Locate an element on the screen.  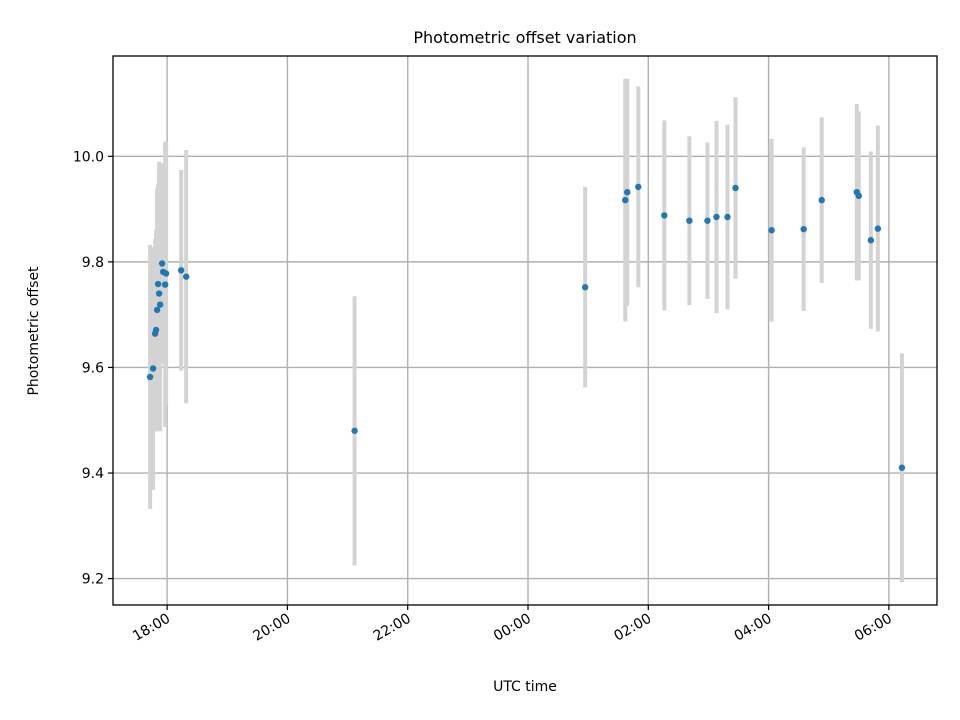
y-tick-label: 10.0 is located at coordinates (88, 157).